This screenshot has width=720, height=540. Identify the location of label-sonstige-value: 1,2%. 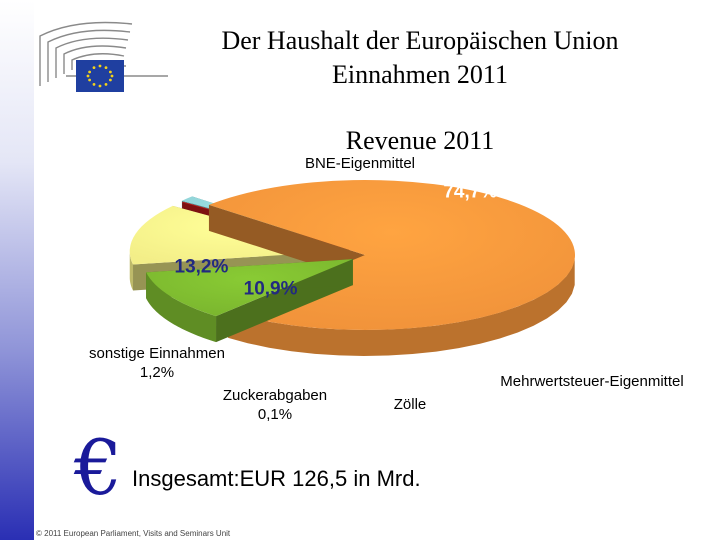
(157, 372).